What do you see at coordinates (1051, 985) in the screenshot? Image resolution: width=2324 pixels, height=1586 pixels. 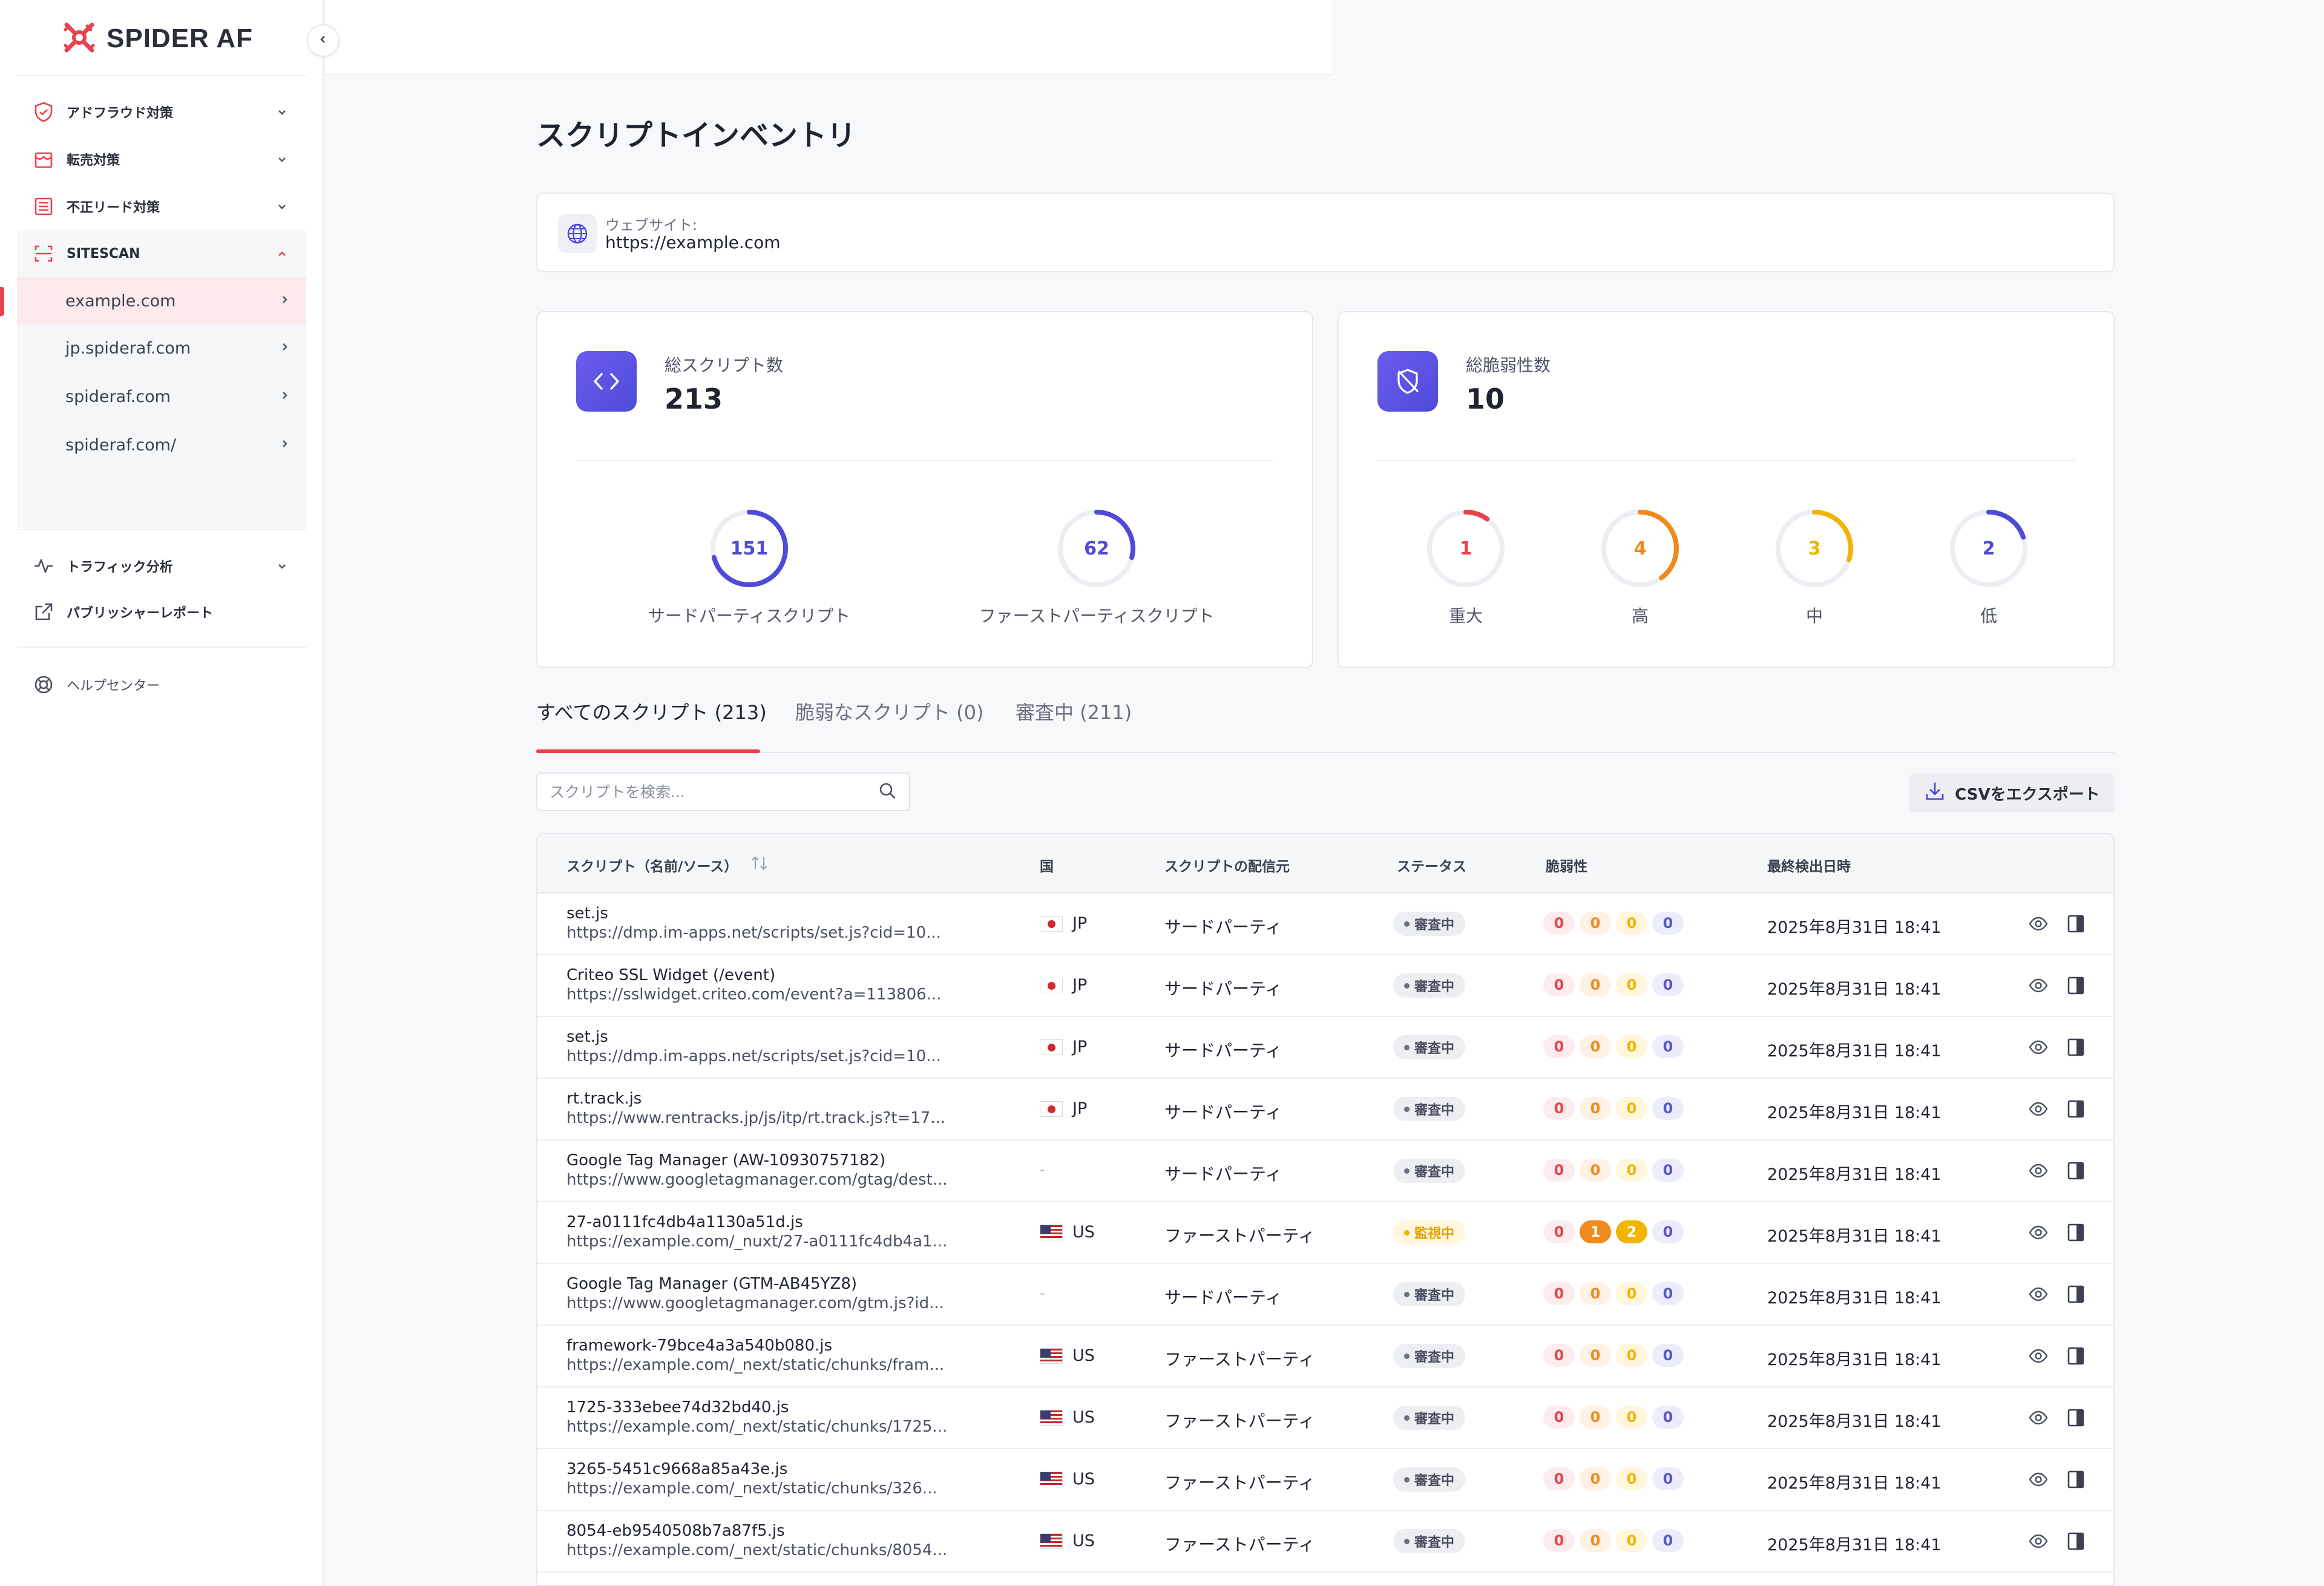 I see `flag-jp-icon` at bounding box center [1051, 985].